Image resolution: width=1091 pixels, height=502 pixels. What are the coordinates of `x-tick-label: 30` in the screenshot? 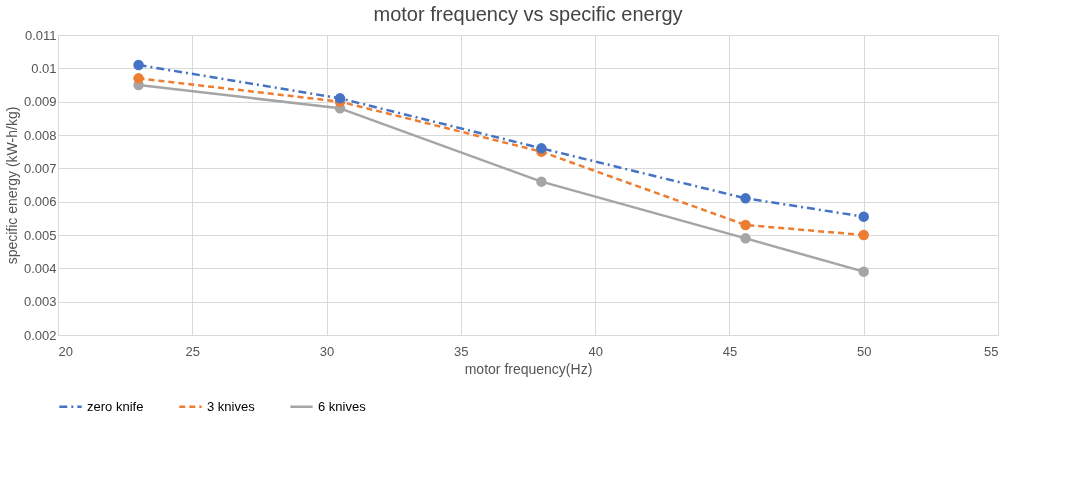 It's located at (327, 351).